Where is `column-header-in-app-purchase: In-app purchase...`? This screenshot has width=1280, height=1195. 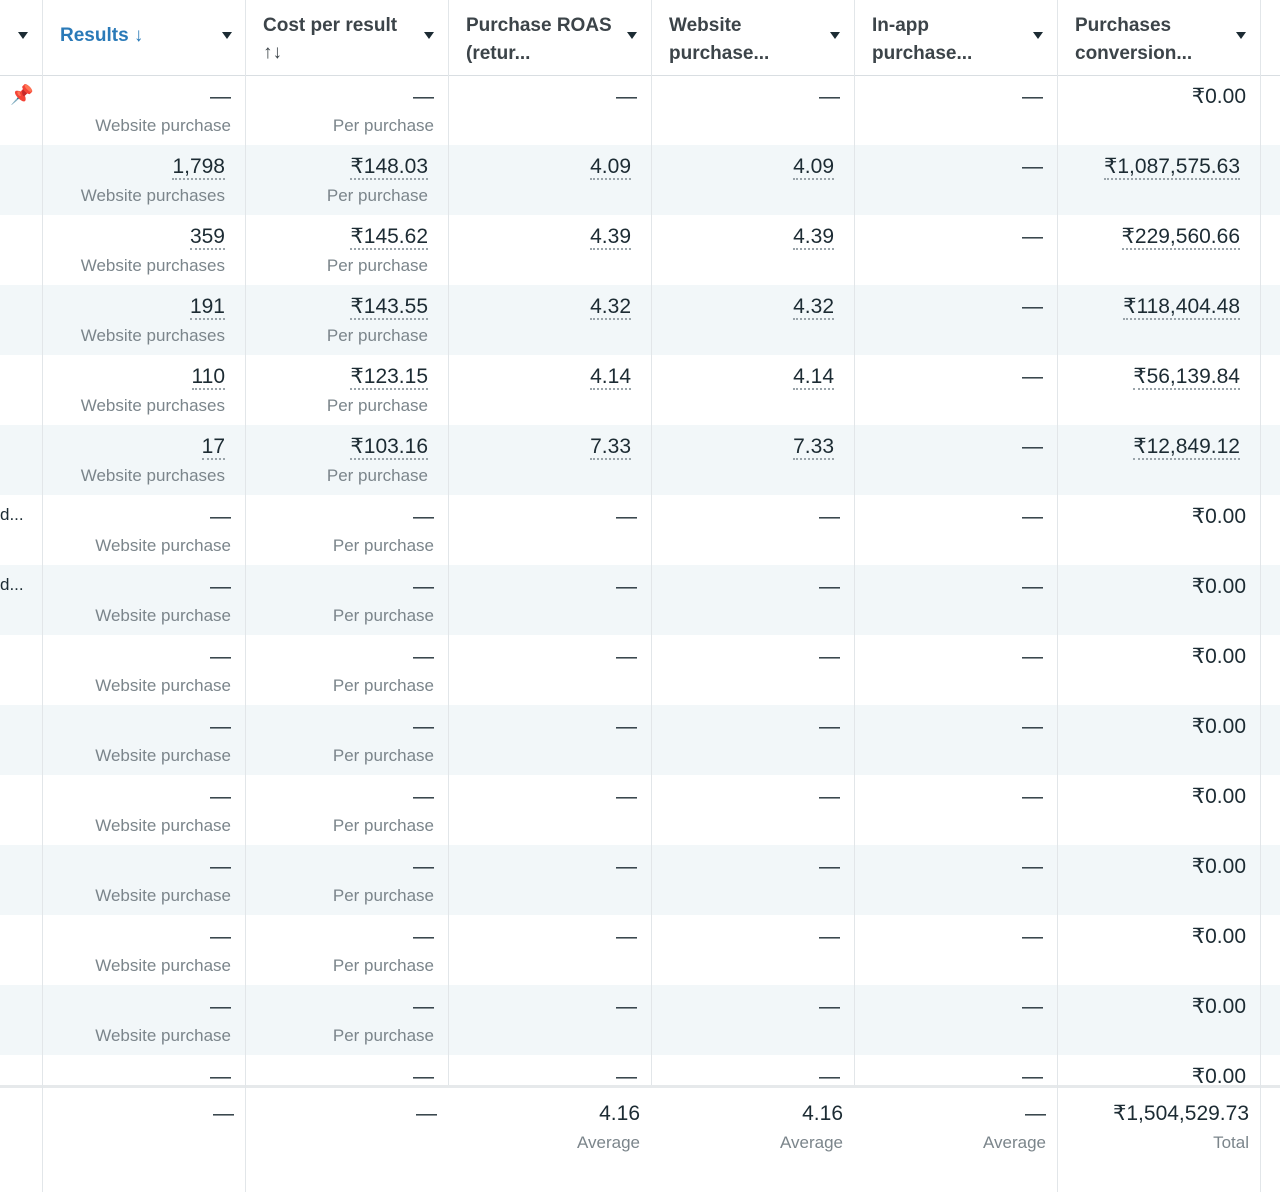
column-header-in-app-purchase: In-app purchase... is located at coordinates (956, 37).